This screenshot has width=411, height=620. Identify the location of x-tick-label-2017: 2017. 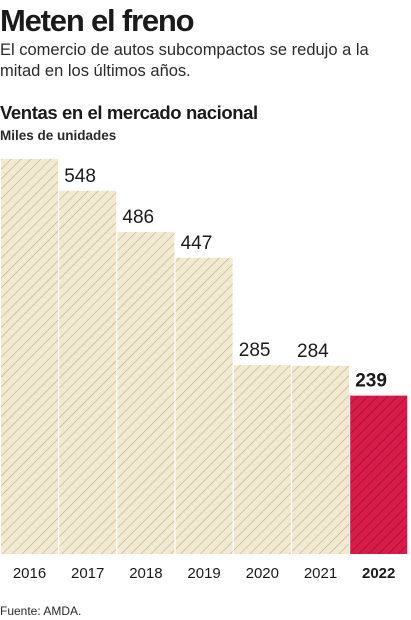
(87, 573).